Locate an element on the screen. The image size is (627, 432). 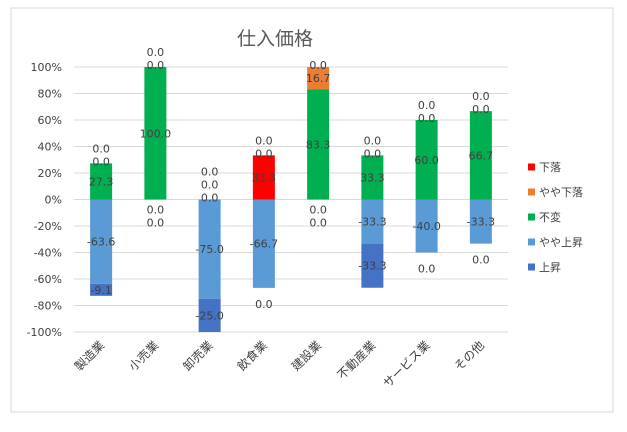
y-tick-label: -80% is located at coordinates (48, 306).